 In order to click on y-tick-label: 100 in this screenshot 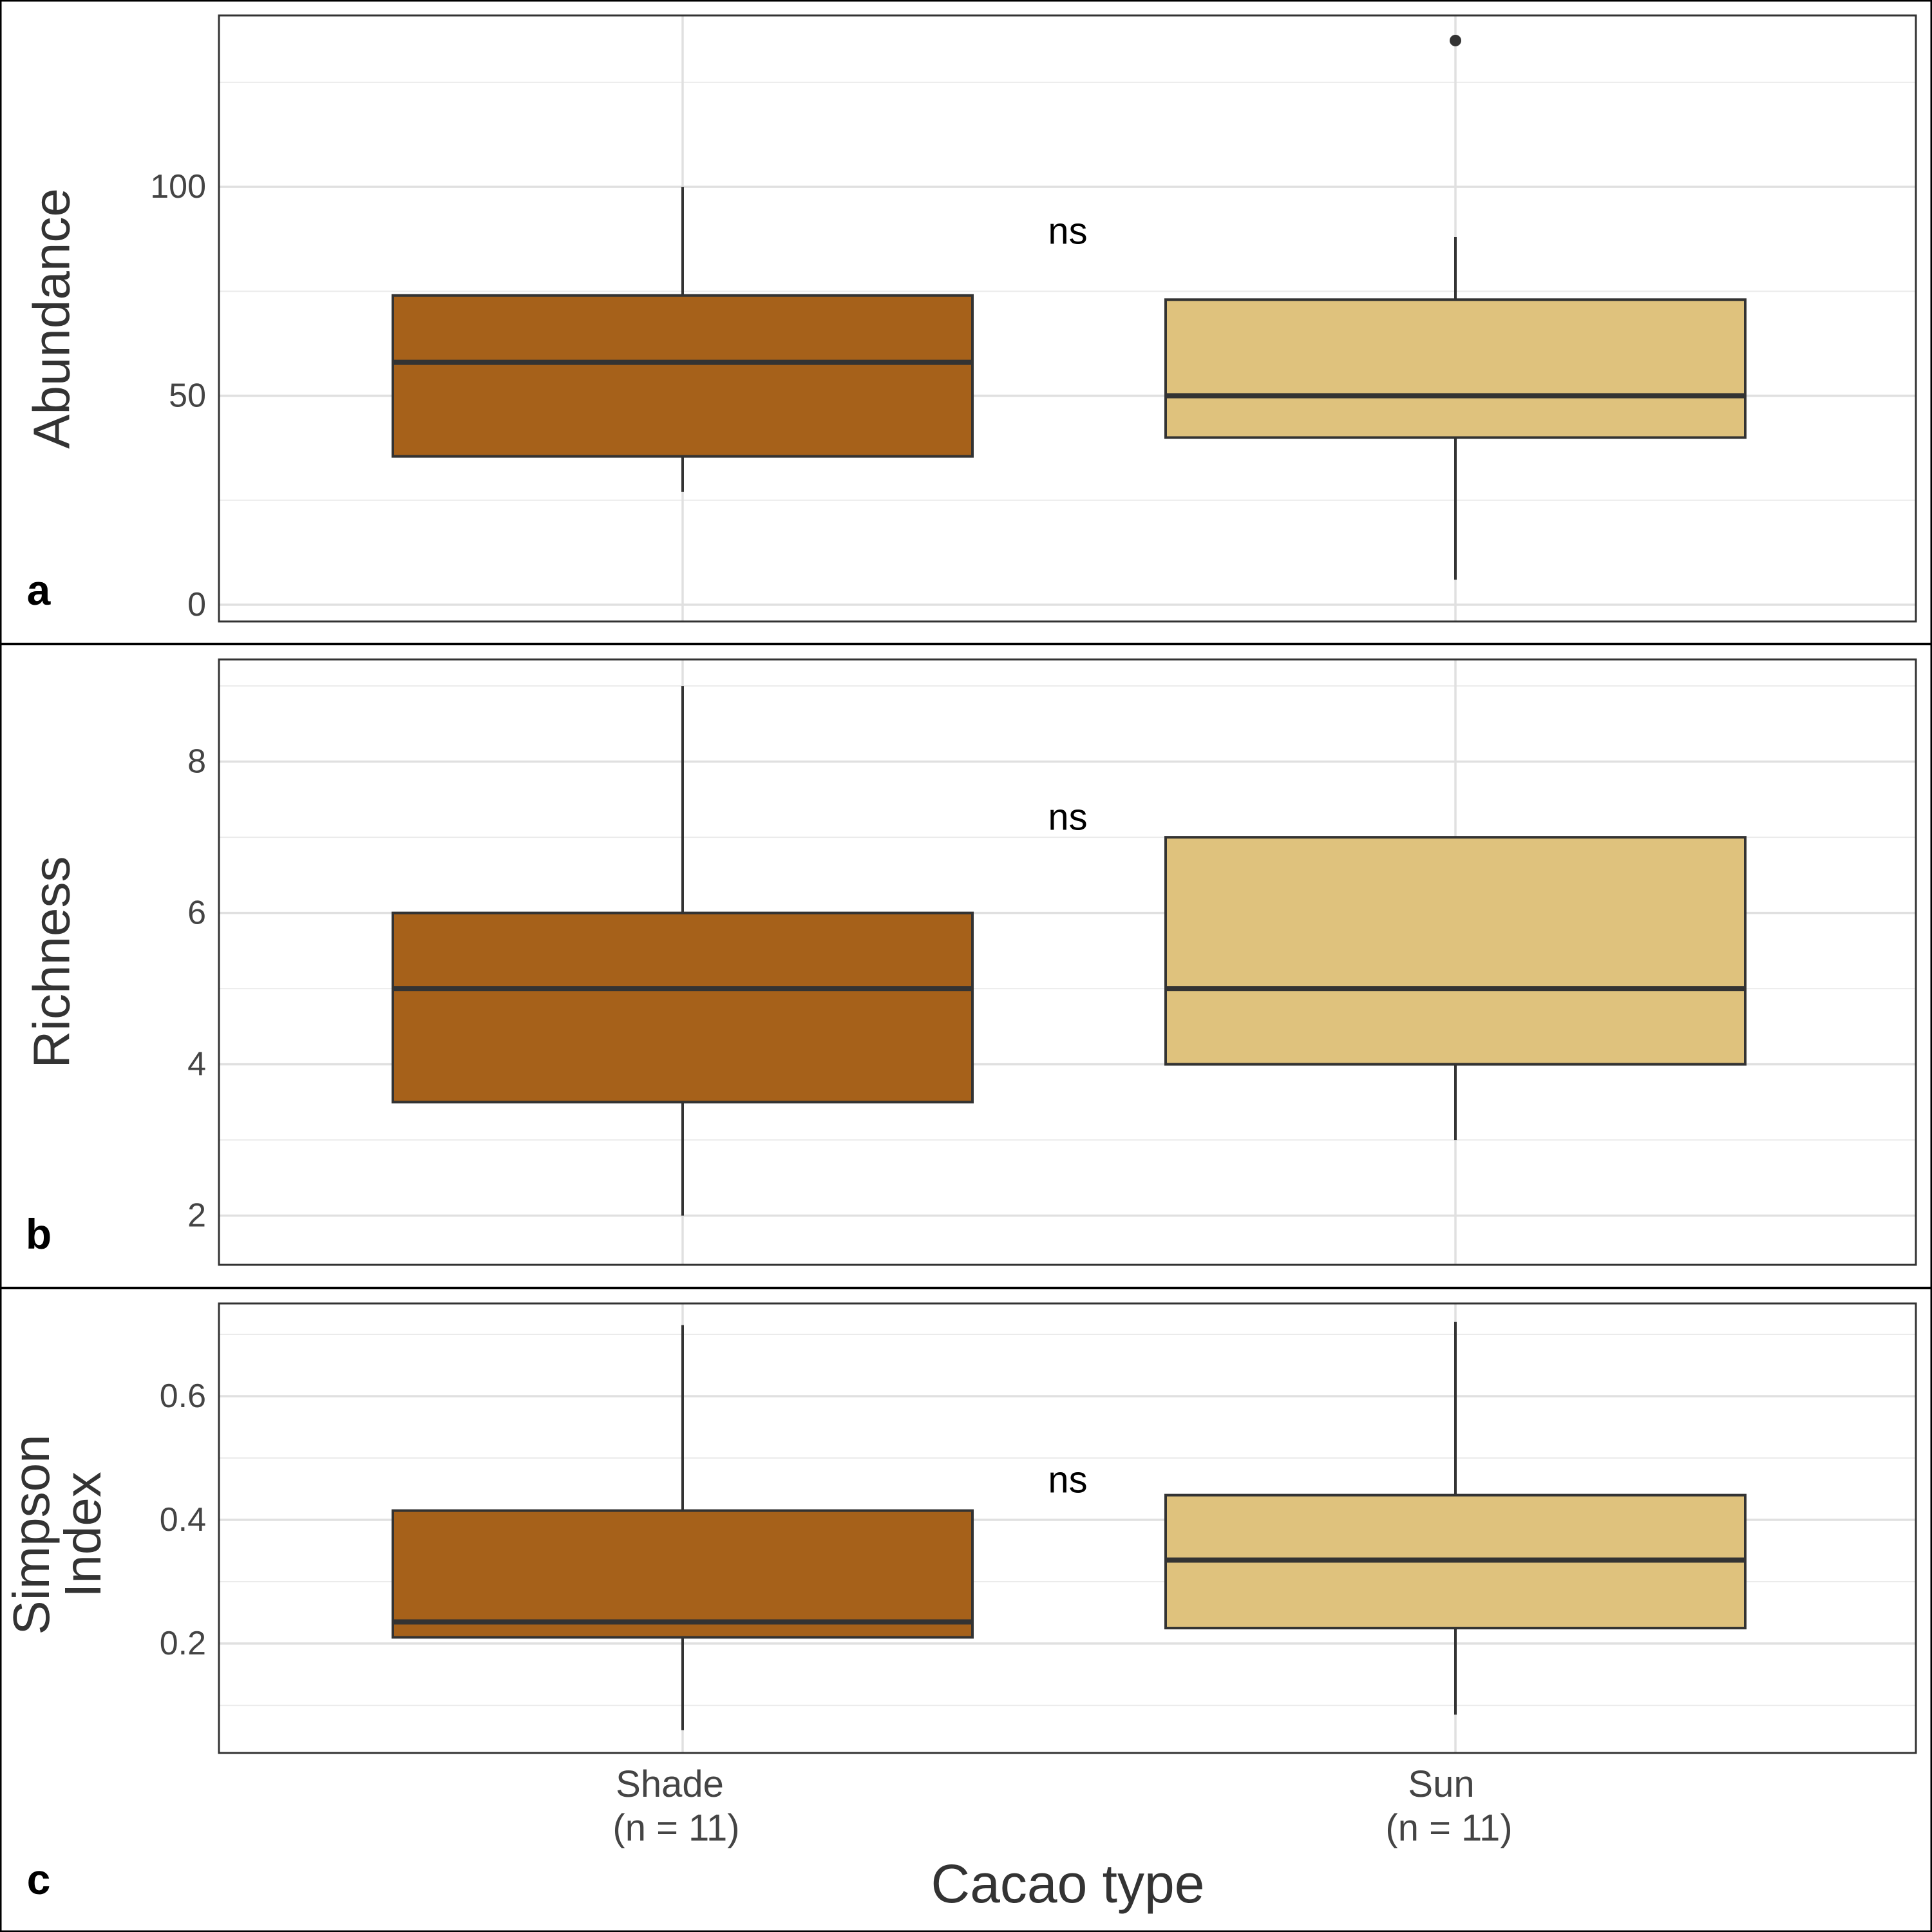, I will do `click(178, 186)`.